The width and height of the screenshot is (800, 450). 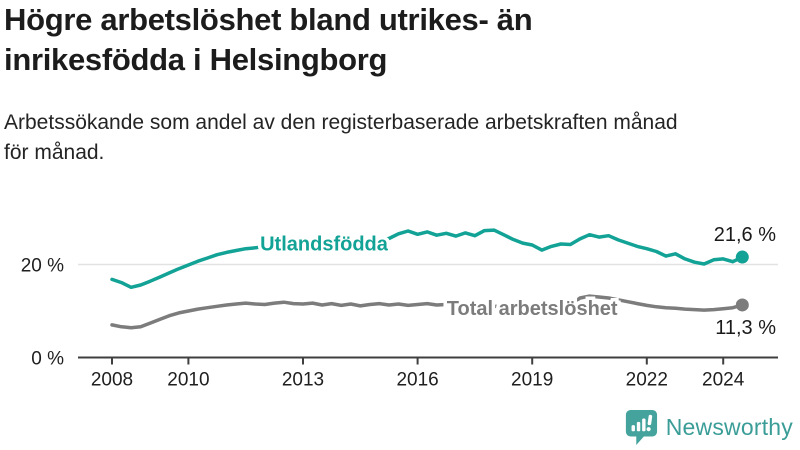 I want to click on bar-chart-speech-bubble-icon, so click(x=641, y=427).